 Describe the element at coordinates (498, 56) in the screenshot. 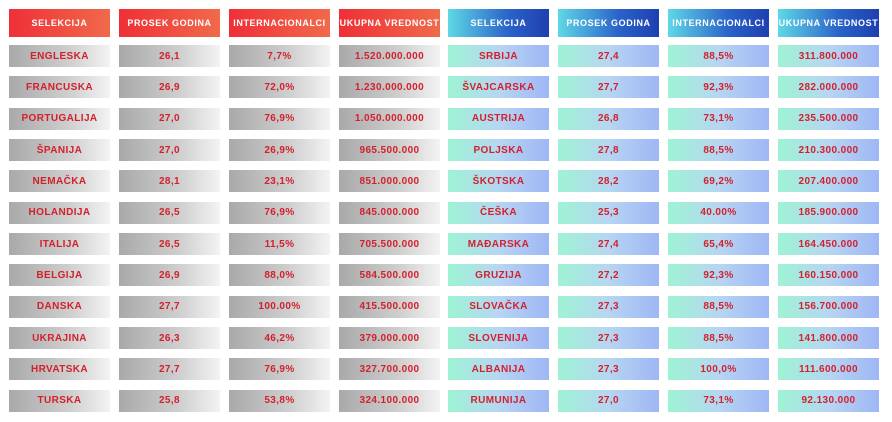

I see `right-cell-selekcija: SRBIJA` at that location.